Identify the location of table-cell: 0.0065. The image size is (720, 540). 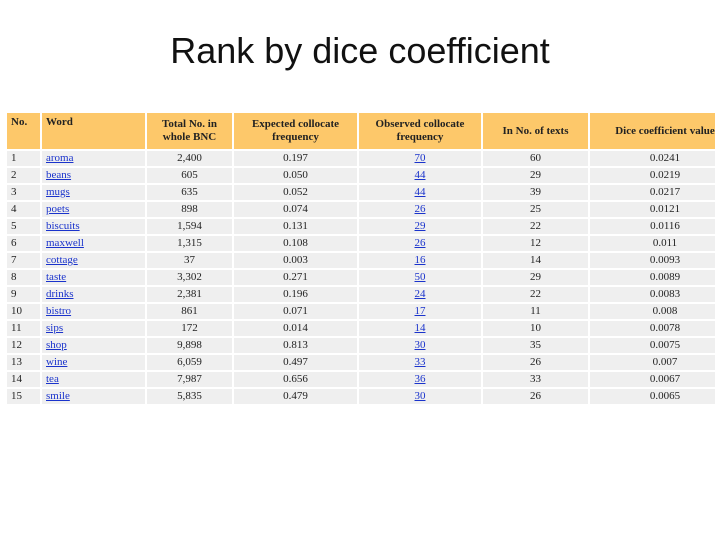
(651, 396).